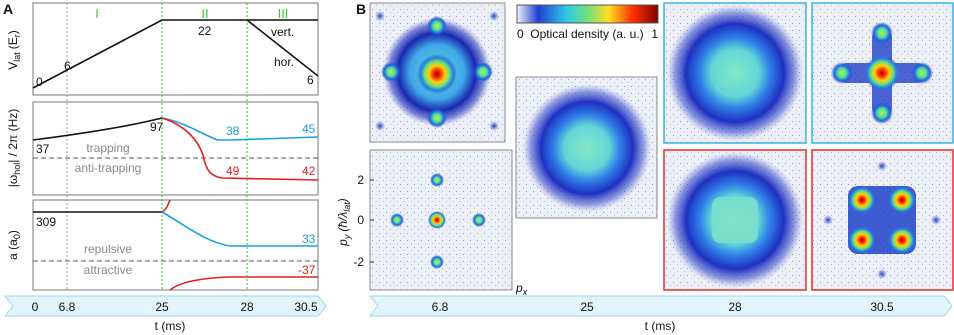 This screenshot has height=335, width=954. Describe the element at coordinates (14, 50) in the screenshot. I see `y-label: Vlat(Er)` at that location.